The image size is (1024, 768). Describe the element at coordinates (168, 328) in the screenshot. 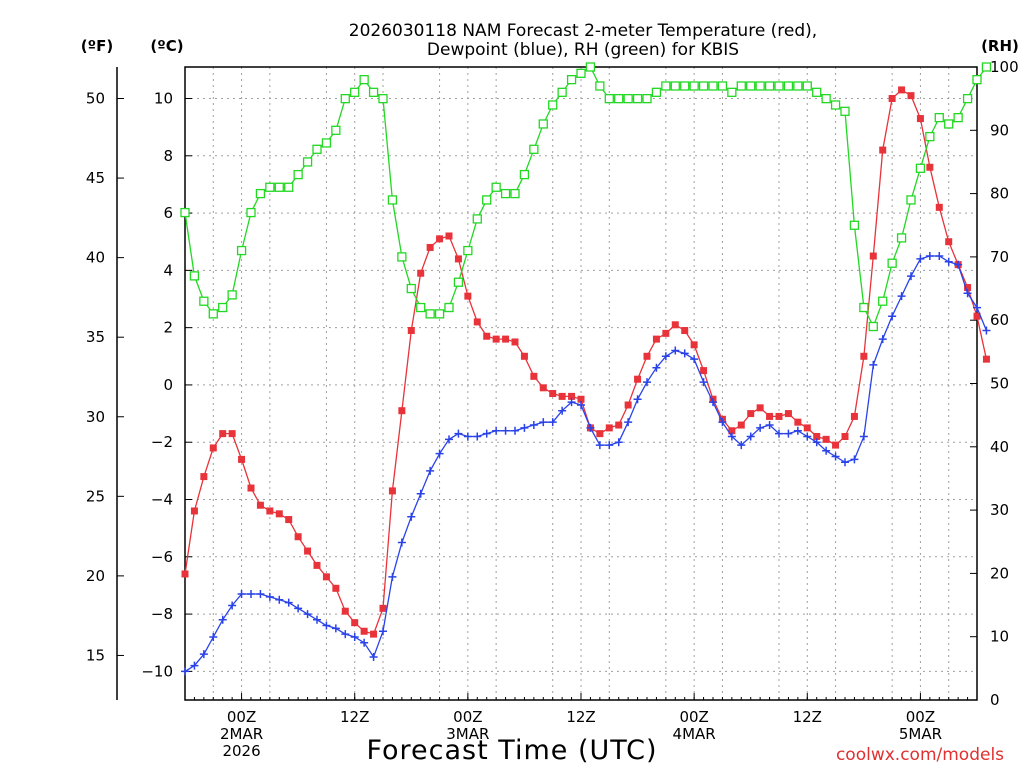

I see `celsius-tick-label: 2` at that location.